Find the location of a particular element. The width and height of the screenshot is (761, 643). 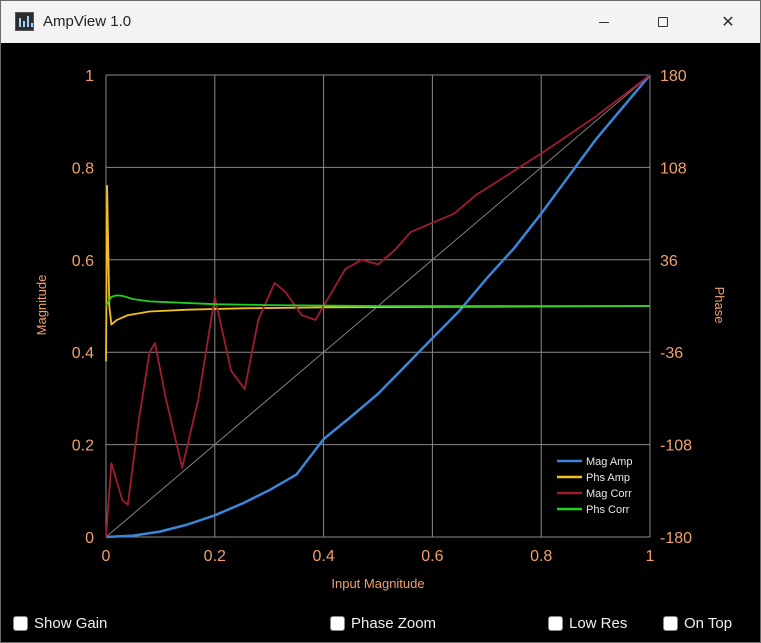

legend: Mag Amp Phs Amp Mag Corr Phs Corr is located at coordinates (594, 486).